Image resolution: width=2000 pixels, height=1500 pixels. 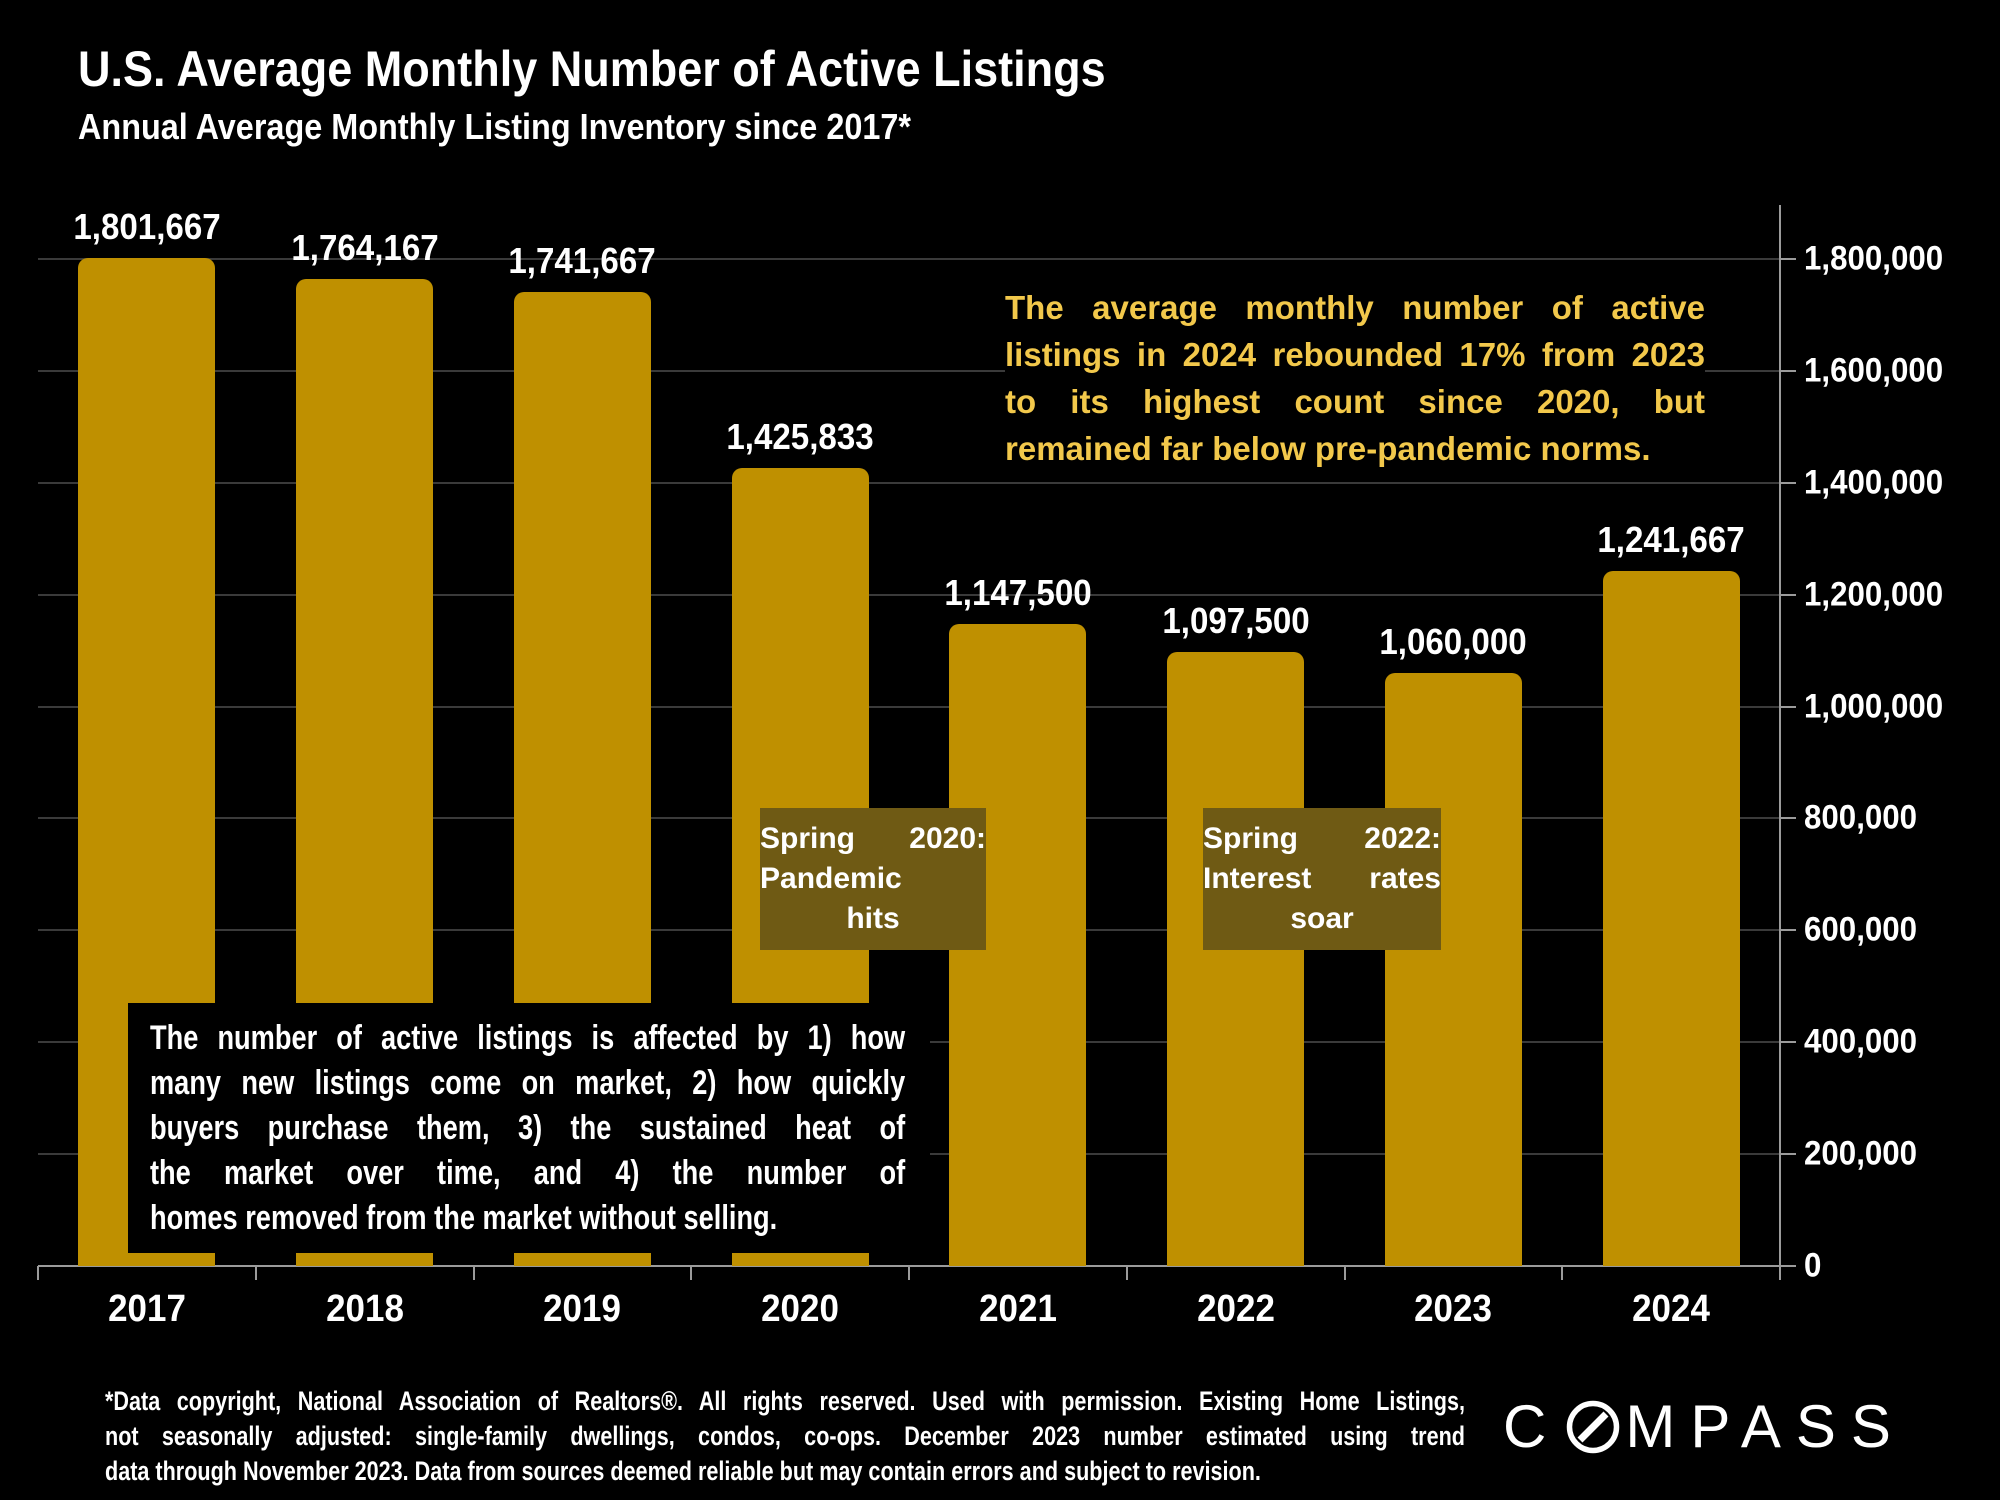 I want to click on annotation-spring-2020-pandemic: Spring 2020: Pandemic hits, so click(x=873, y=879).